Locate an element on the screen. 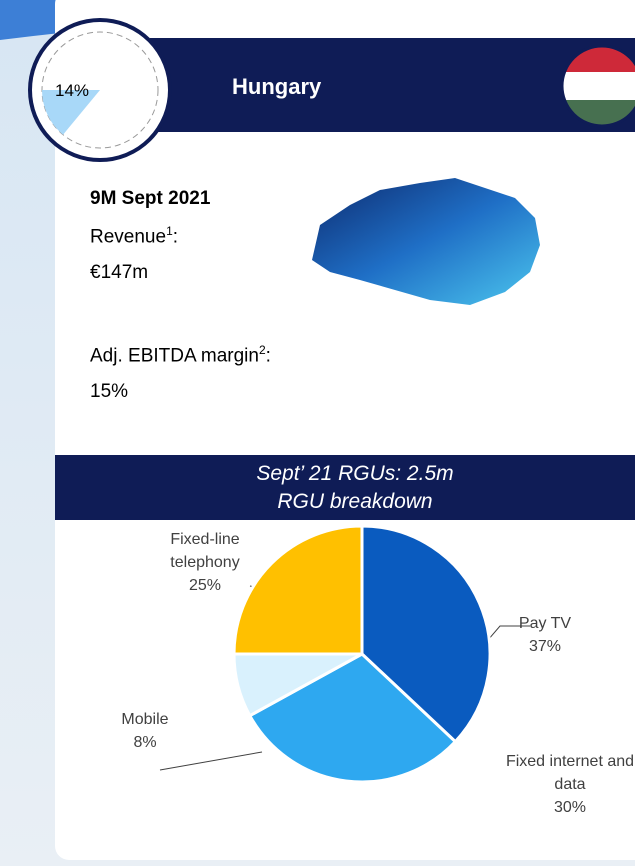 The height and width of the screenshot is (866, 635). pie-title-band is located at coordinates (345, 487).